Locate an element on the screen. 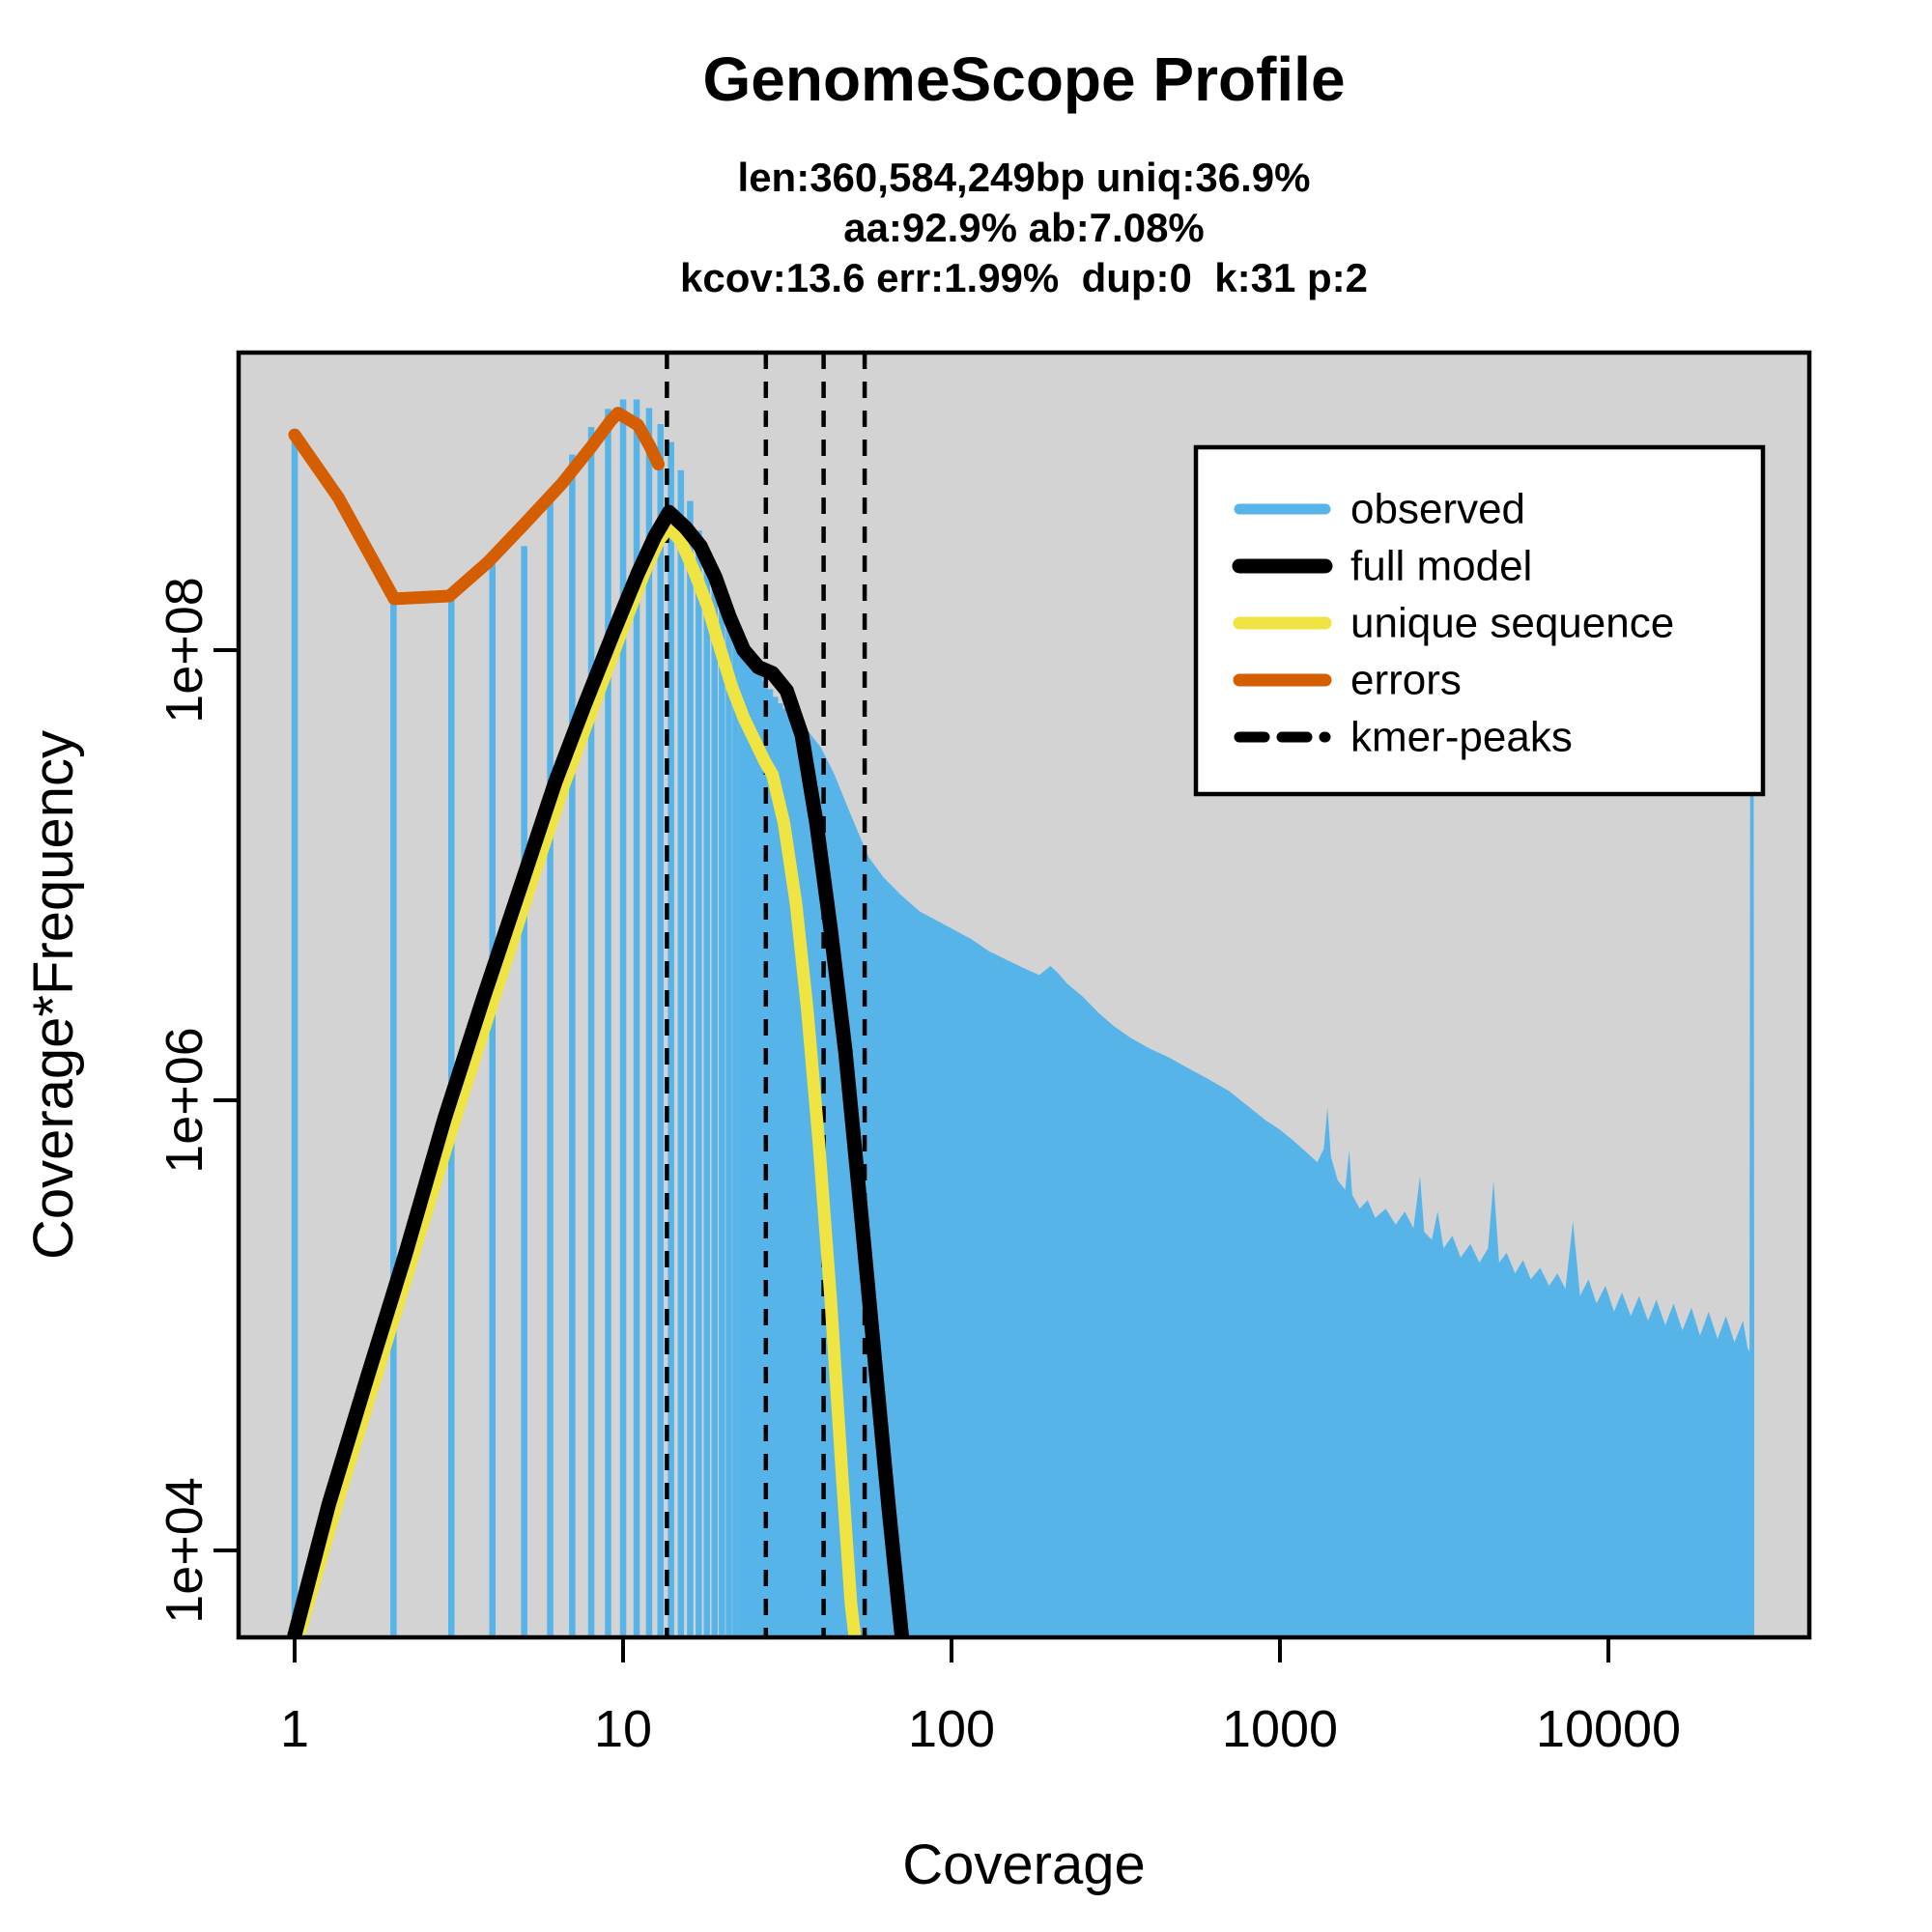 The width and height of the screenshot is (1932, 1932). errors-curve is located at coordinates (476, 506).